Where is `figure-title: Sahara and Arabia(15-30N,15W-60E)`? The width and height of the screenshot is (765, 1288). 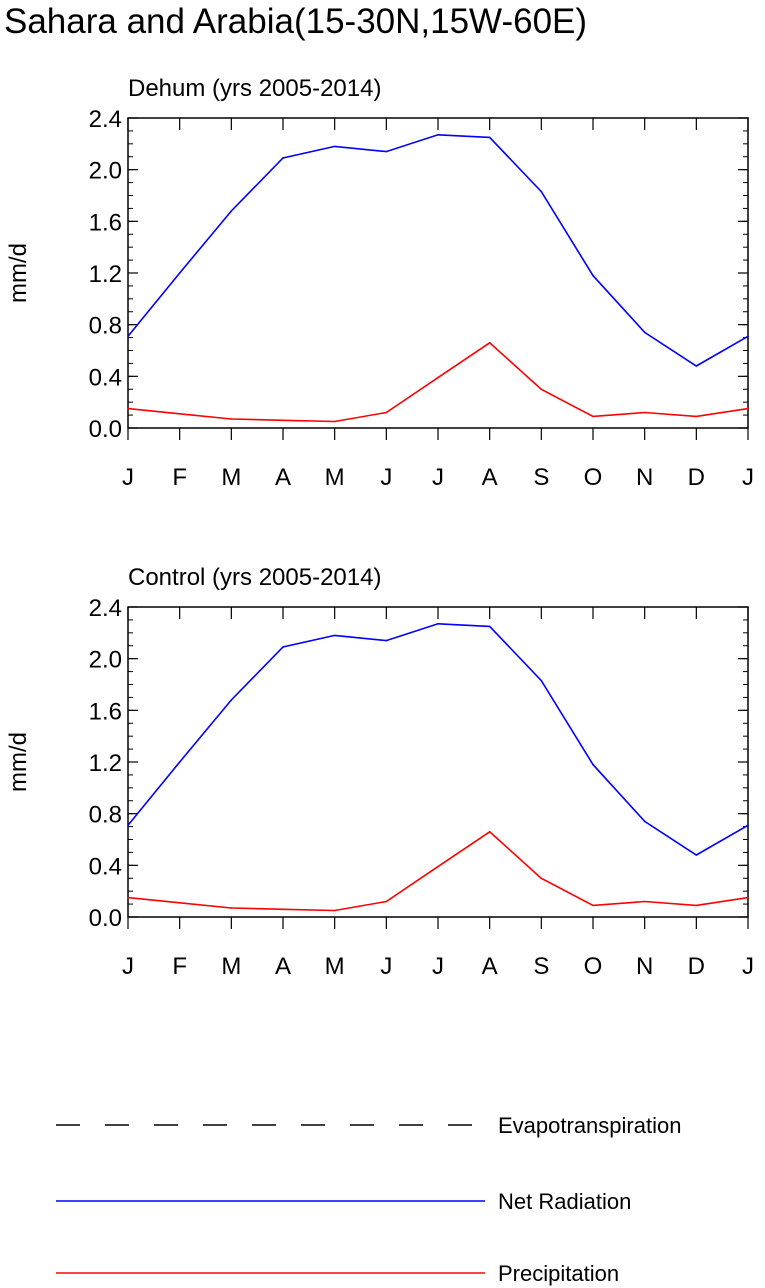 figure-title: Sahara and Arabia(15-30N,15W-60E) is located at coordinates (296, 21).